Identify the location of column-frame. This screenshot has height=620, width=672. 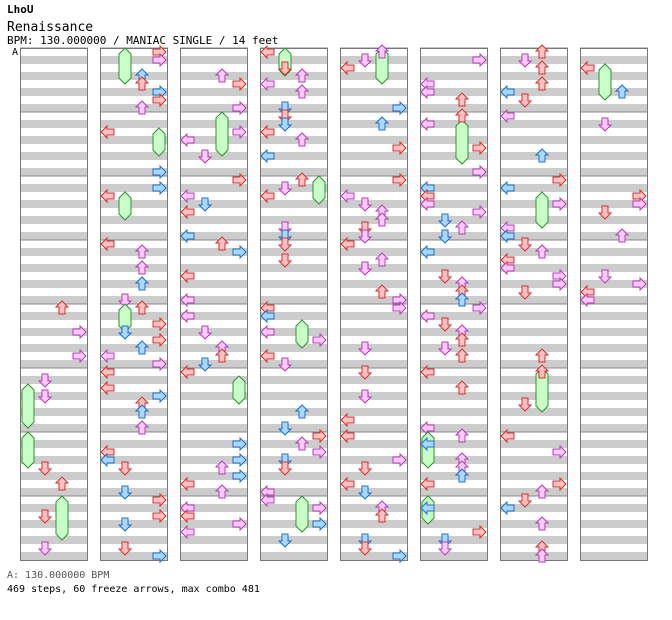
(374, 304).